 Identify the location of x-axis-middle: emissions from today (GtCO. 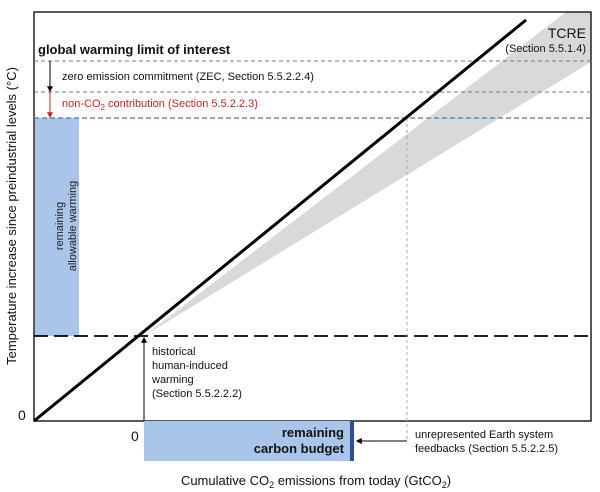
(358, 480).